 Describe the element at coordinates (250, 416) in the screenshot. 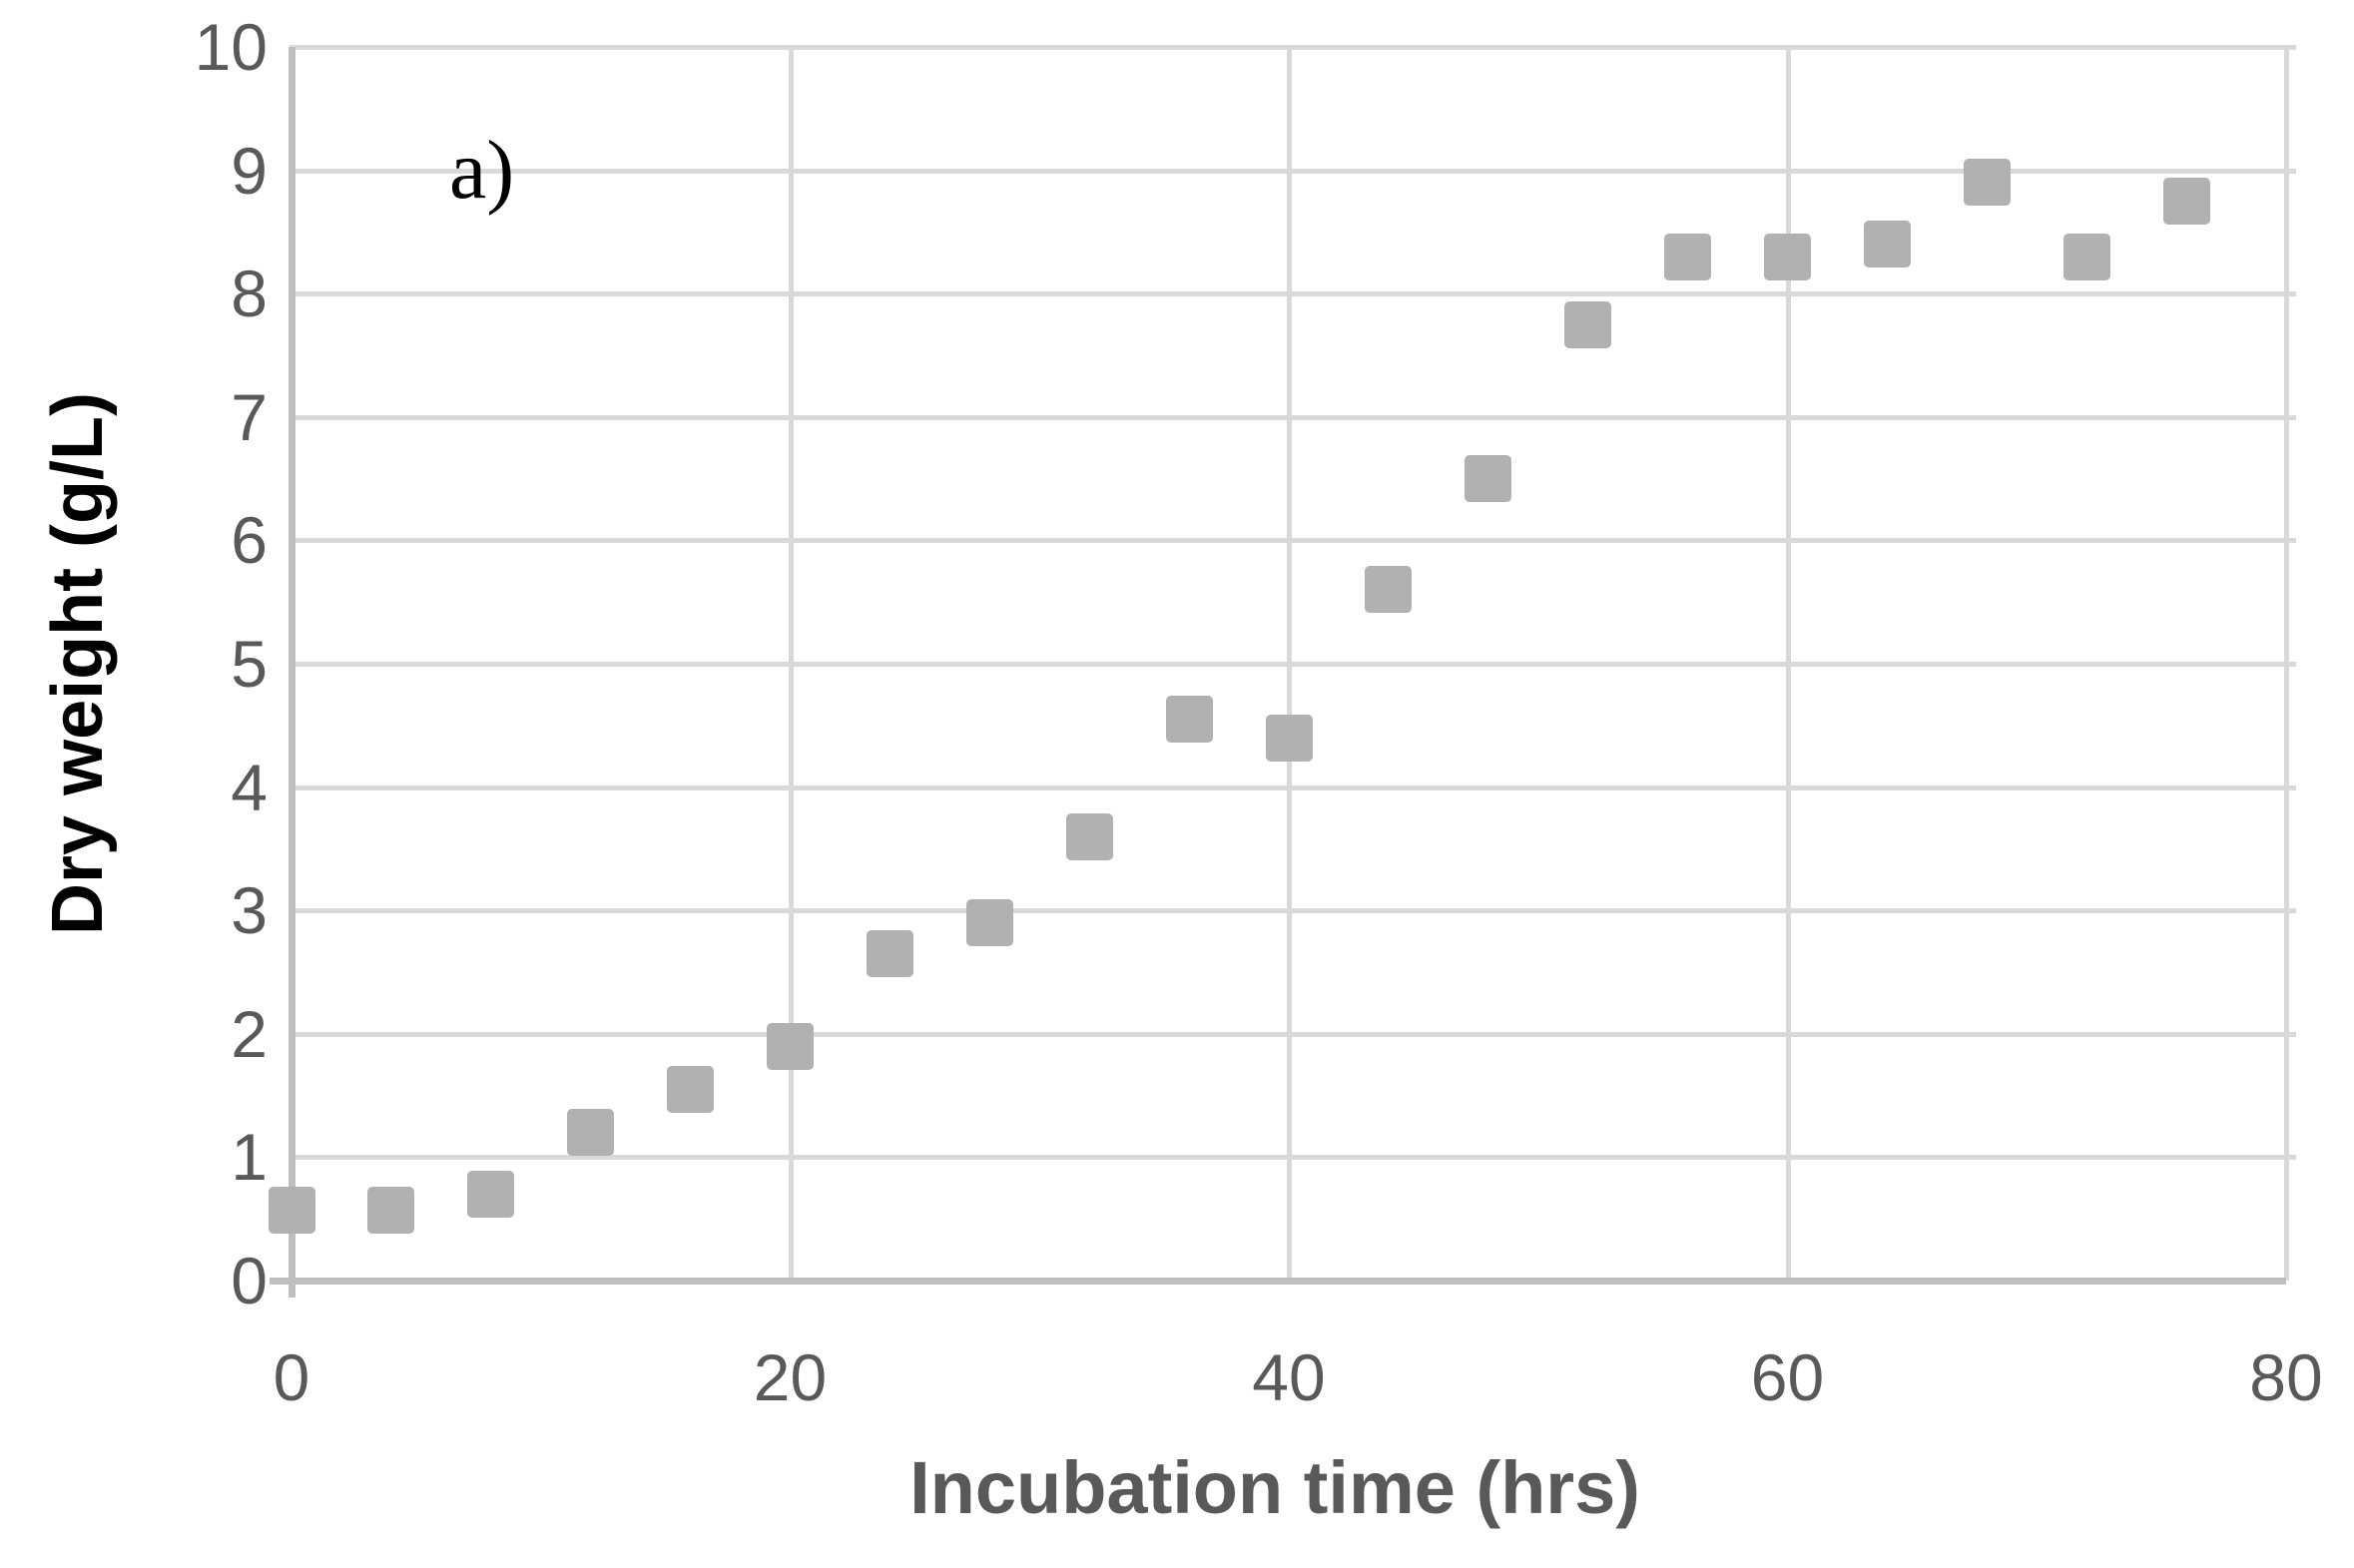

I see `y-tick-label: 7` at that location.